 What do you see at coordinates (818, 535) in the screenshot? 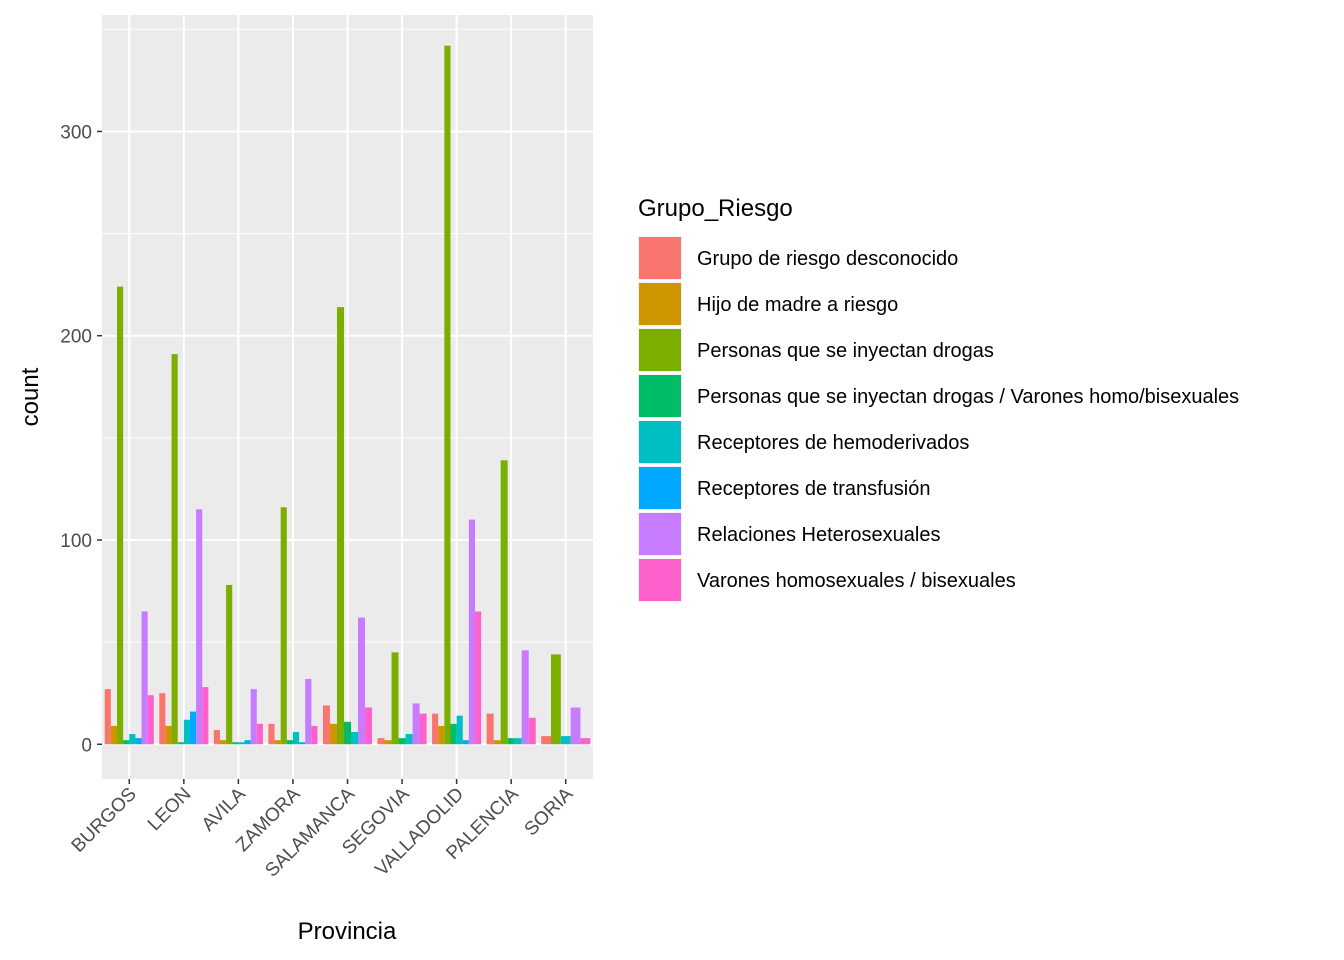
I see `legend-label: Relaciones Heterosexuales` at bounding box center [818, 535].